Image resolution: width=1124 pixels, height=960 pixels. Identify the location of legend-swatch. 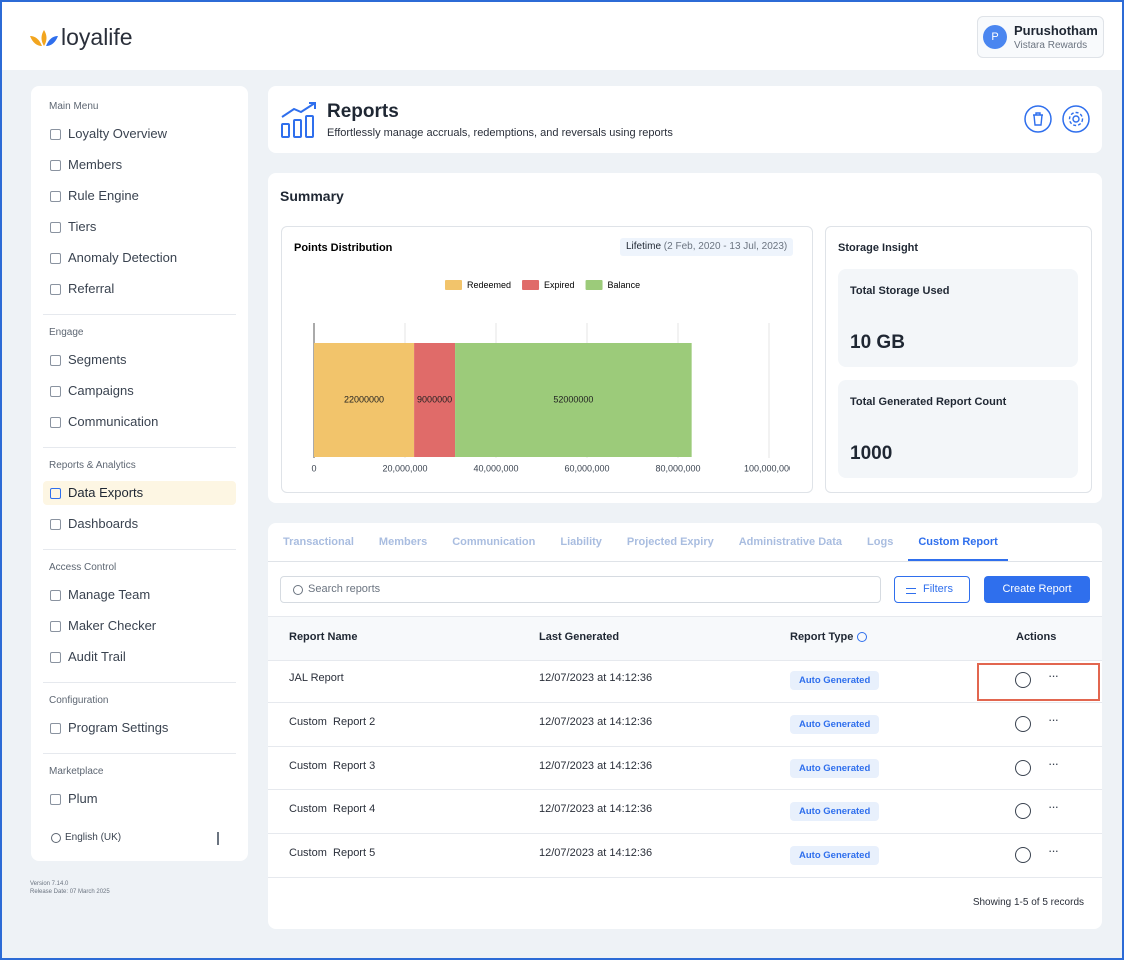
(594, 285).